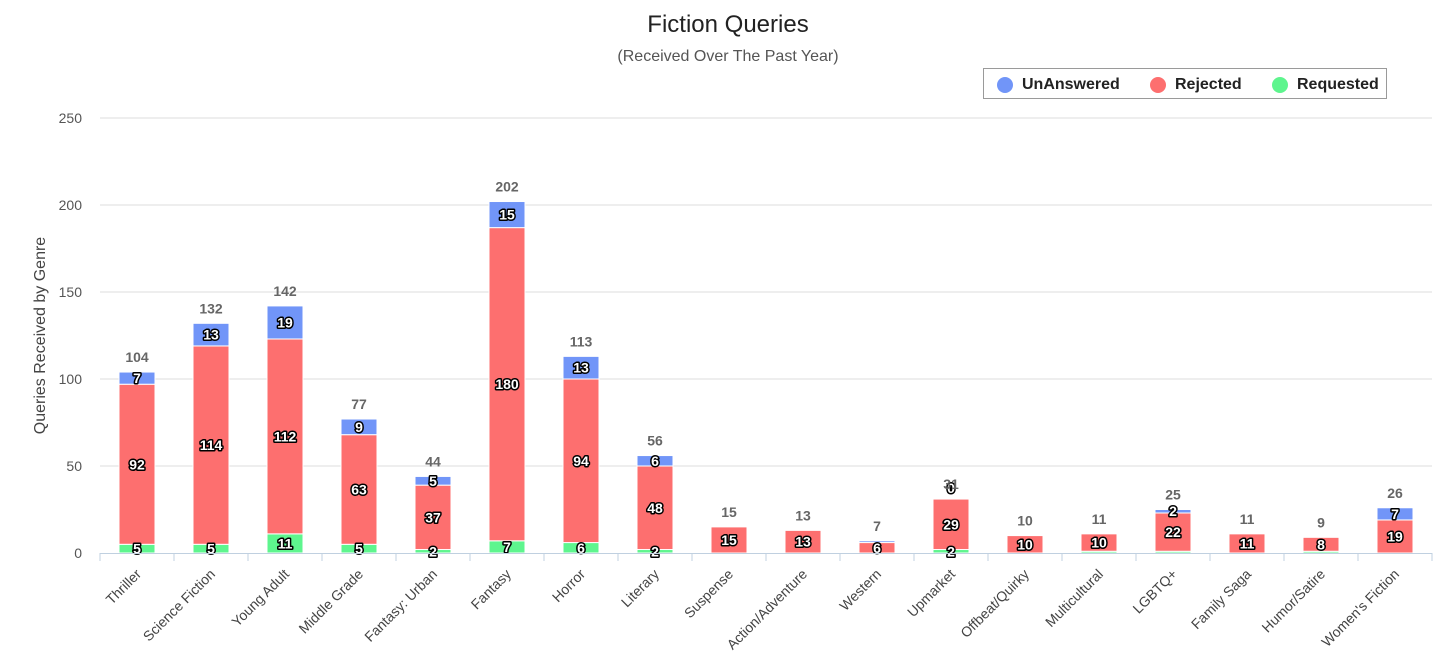 The image size is (1456, 660). I want to click on data-label-requested-6: 6, so click(581, 548).